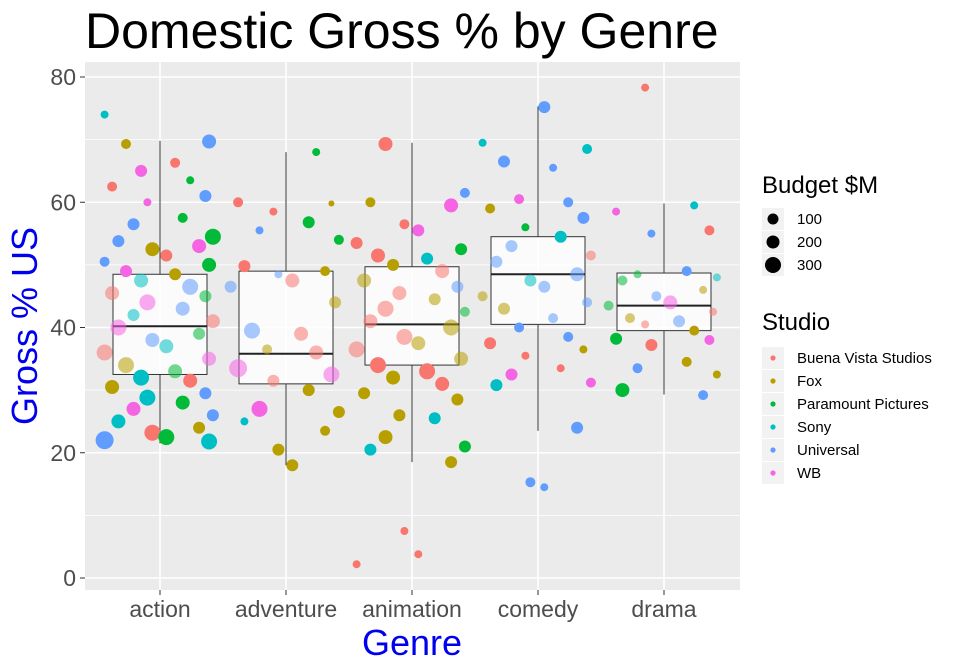 The height and width of the screenshot is (671, 955). Describe the element at coordinates (286, 609) in the screenshot. I see `x-tick-label: adventure` at that location.